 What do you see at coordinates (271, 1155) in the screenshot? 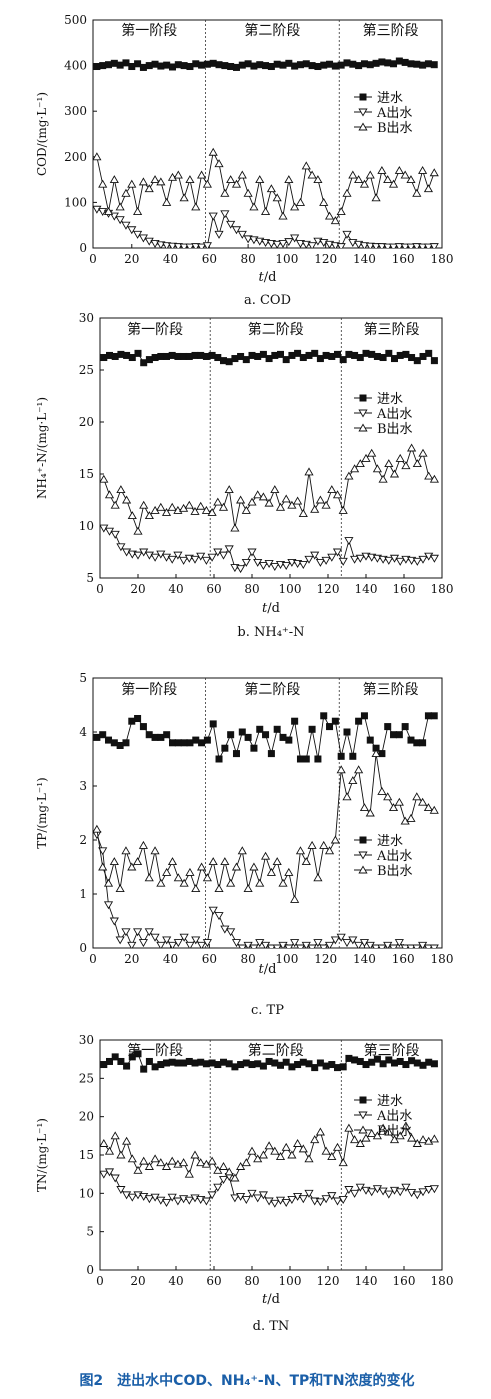
I see `plot-frame` at bounding box center [271, 1155].